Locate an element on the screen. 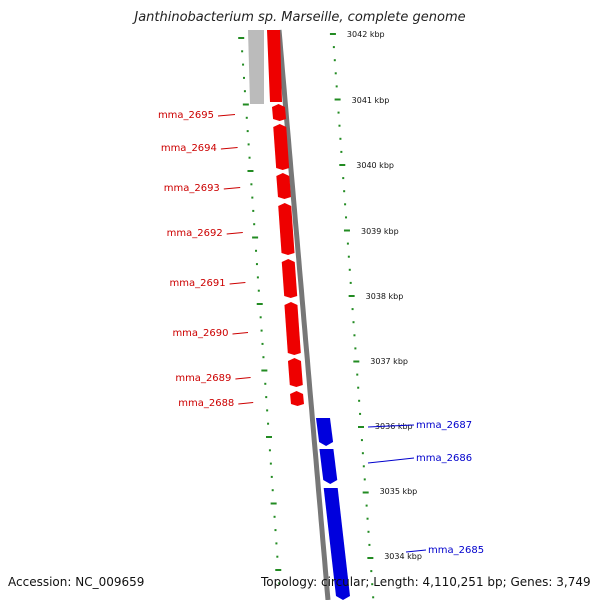 The image size is (600, 600). scale-label: 3038 kbp is located at coordinates (385, 296).